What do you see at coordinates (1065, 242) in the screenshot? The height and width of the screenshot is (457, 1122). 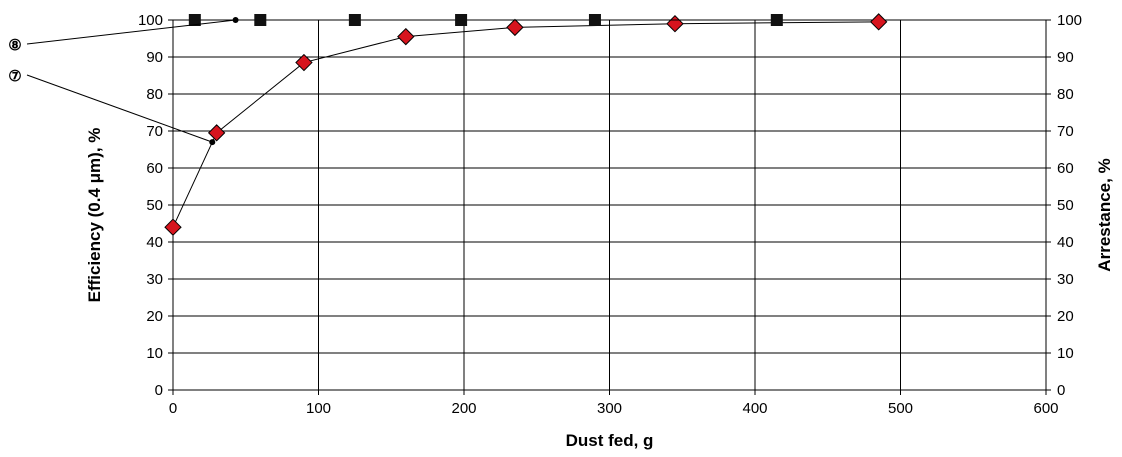 I see `right-y-tick-label: 40` at bounding box center [1065, 242].